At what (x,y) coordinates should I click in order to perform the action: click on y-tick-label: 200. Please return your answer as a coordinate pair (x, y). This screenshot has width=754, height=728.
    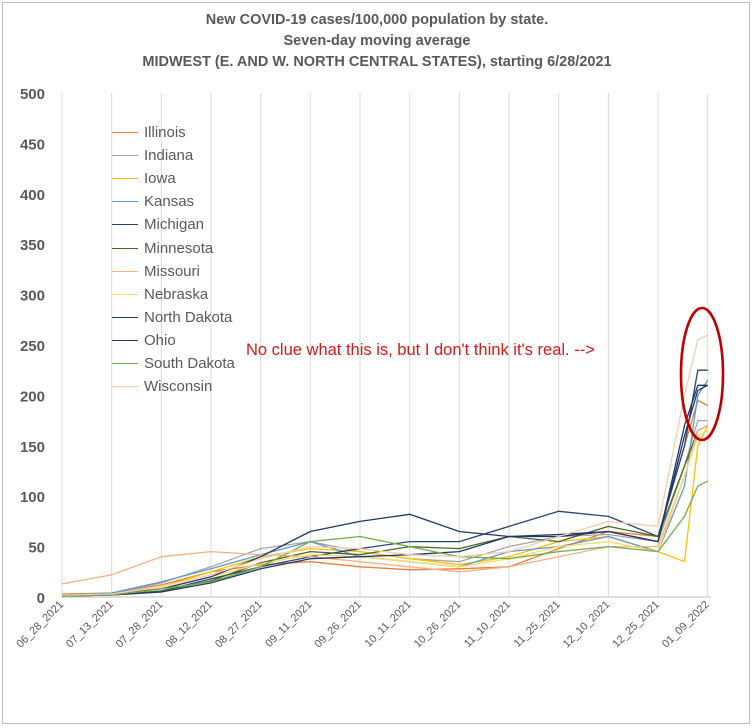
    Looking at the image, I should click on (32, 396).